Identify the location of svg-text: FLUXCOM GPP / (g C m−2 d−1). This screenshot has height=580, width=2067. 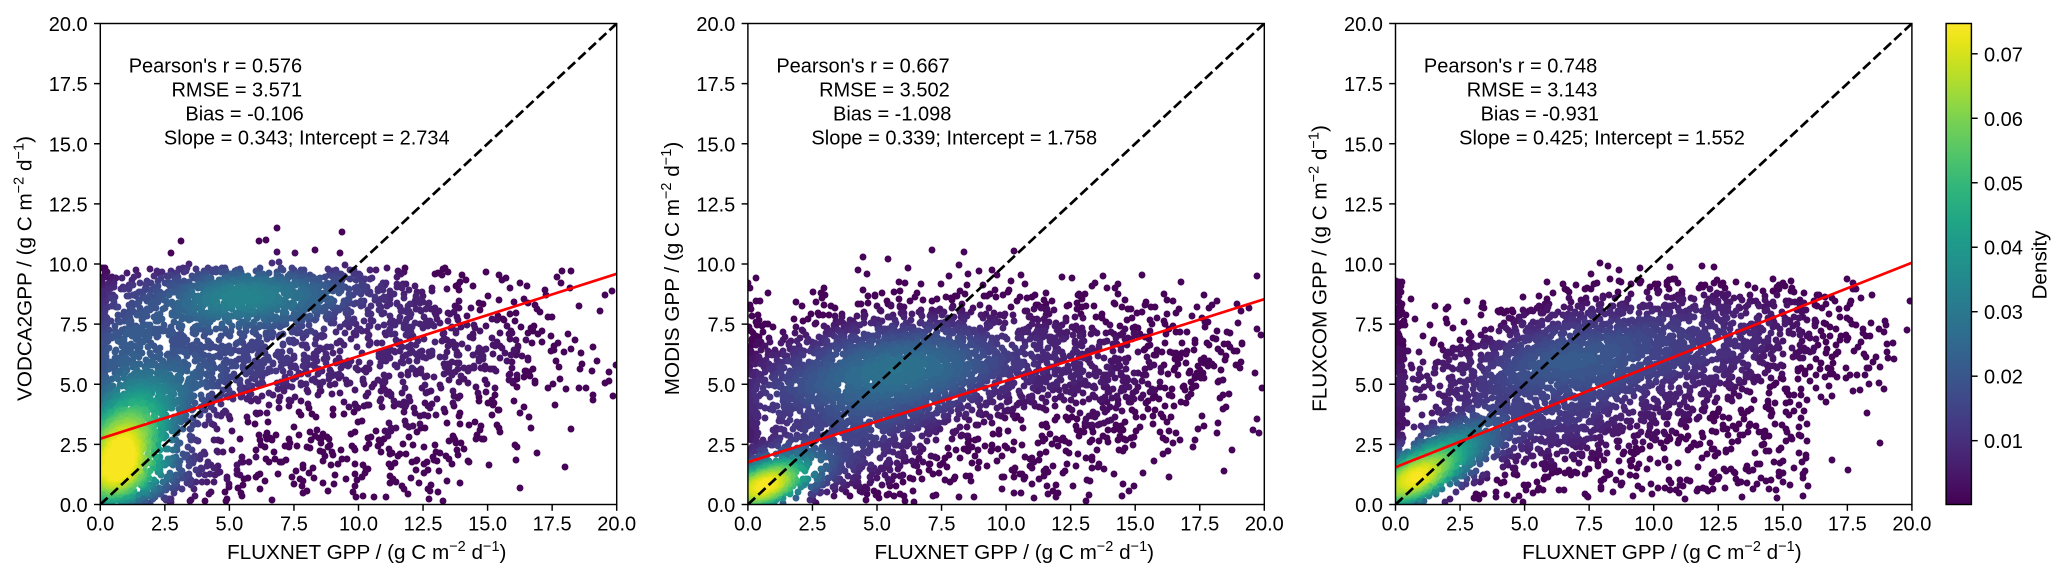
(1319, 268).